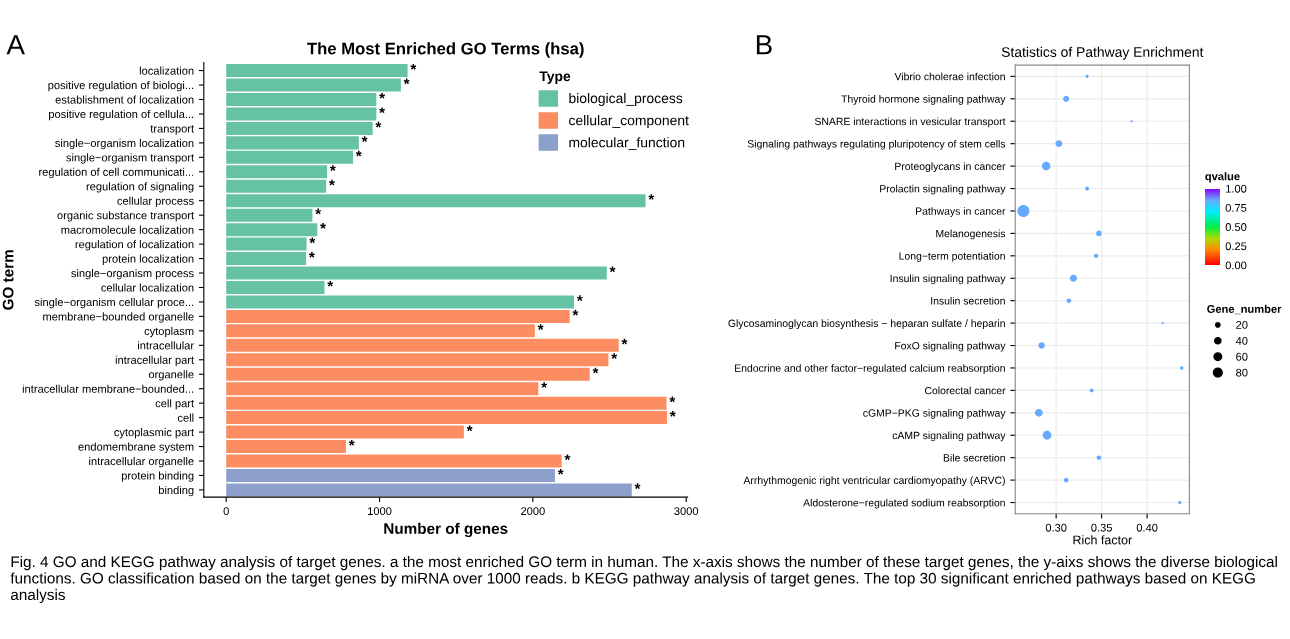 The height and width of the screenshot is (639, 1290). What do you see at coordinates (124, 99) in the screenshot?
I see `y-tick-label: establishment of localization` at bounding box center [124, 99].